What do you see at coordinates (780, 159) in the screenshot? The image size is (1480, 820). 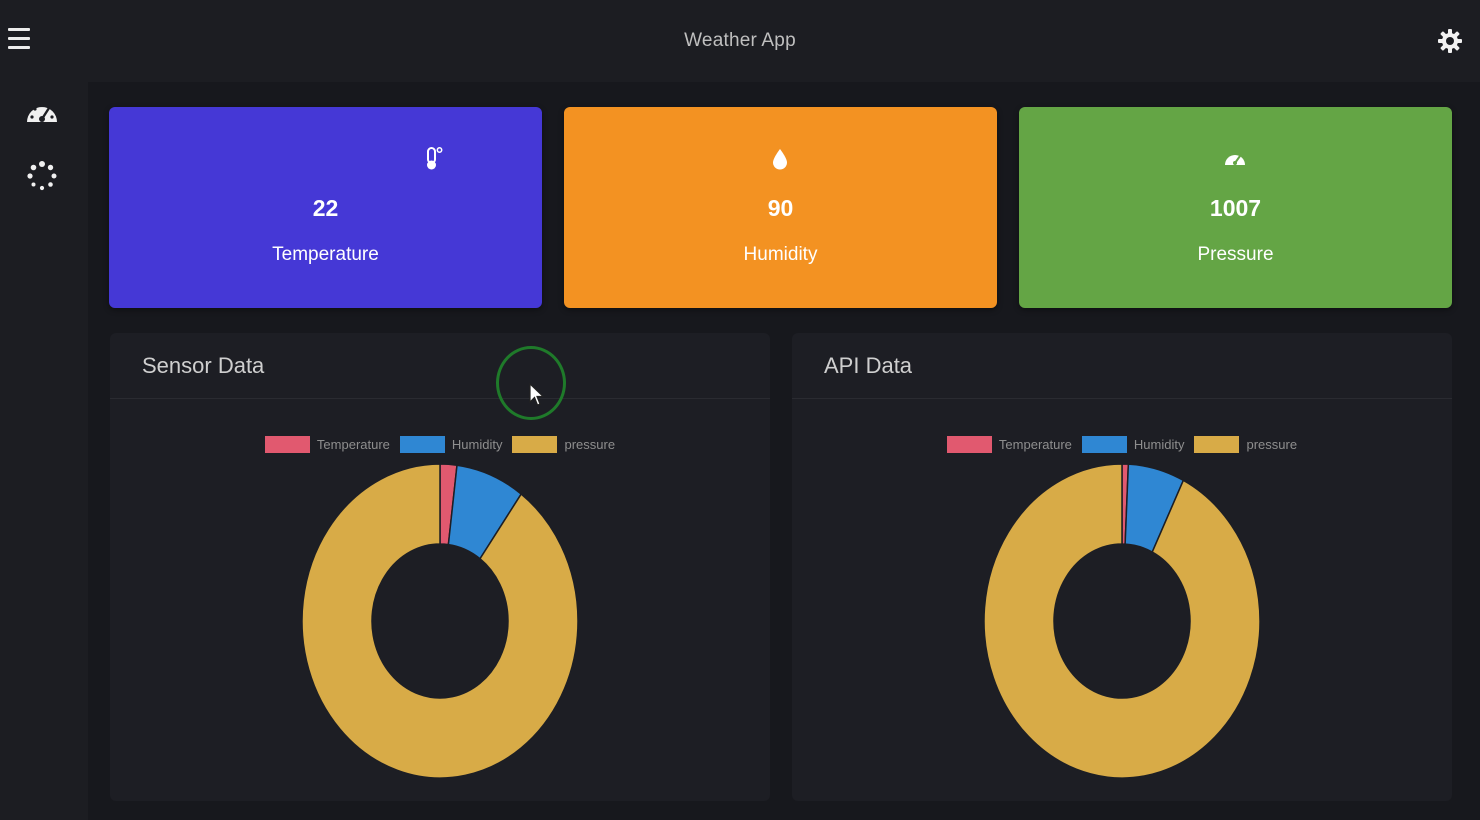 I see `water-drop-icon` at bounding box center [780, 159].